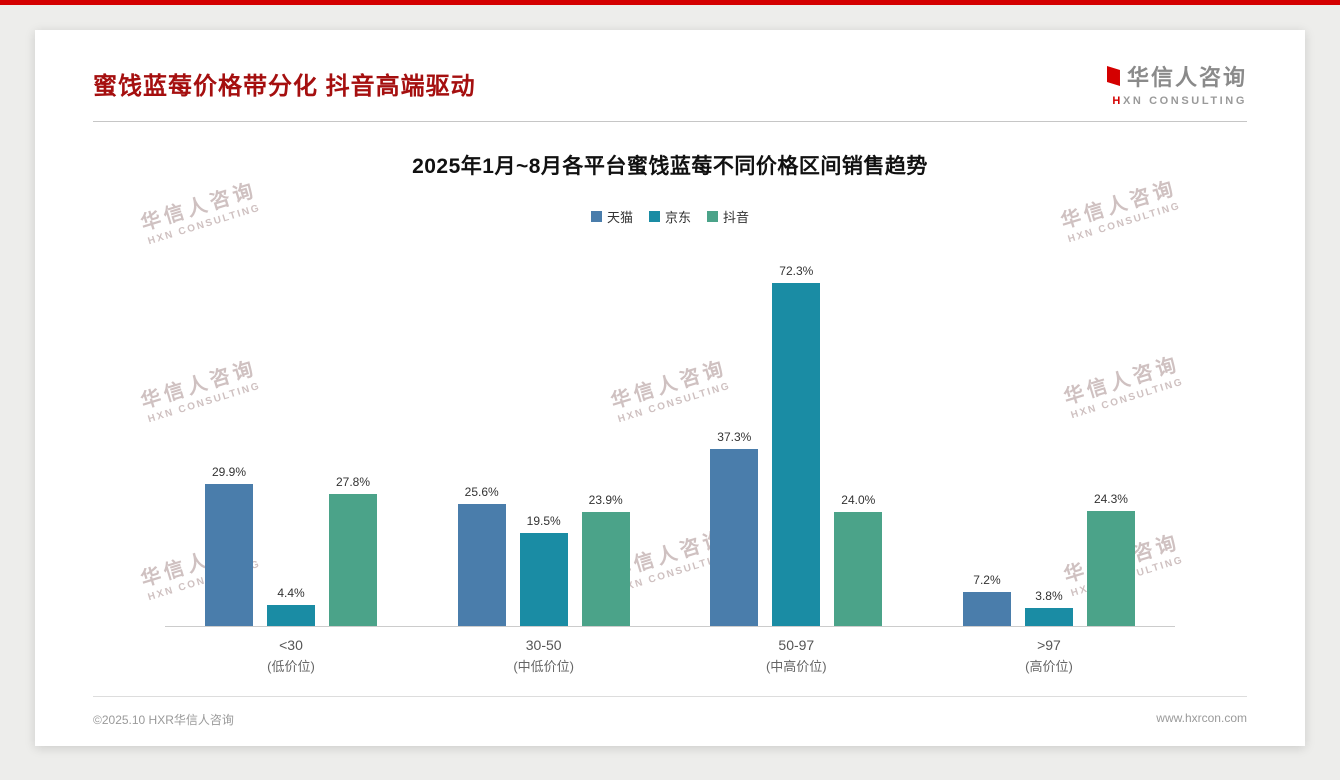 This screenshot has height=780, width=1340. I want to click on legend-label: 抖音, so click(736, 217).